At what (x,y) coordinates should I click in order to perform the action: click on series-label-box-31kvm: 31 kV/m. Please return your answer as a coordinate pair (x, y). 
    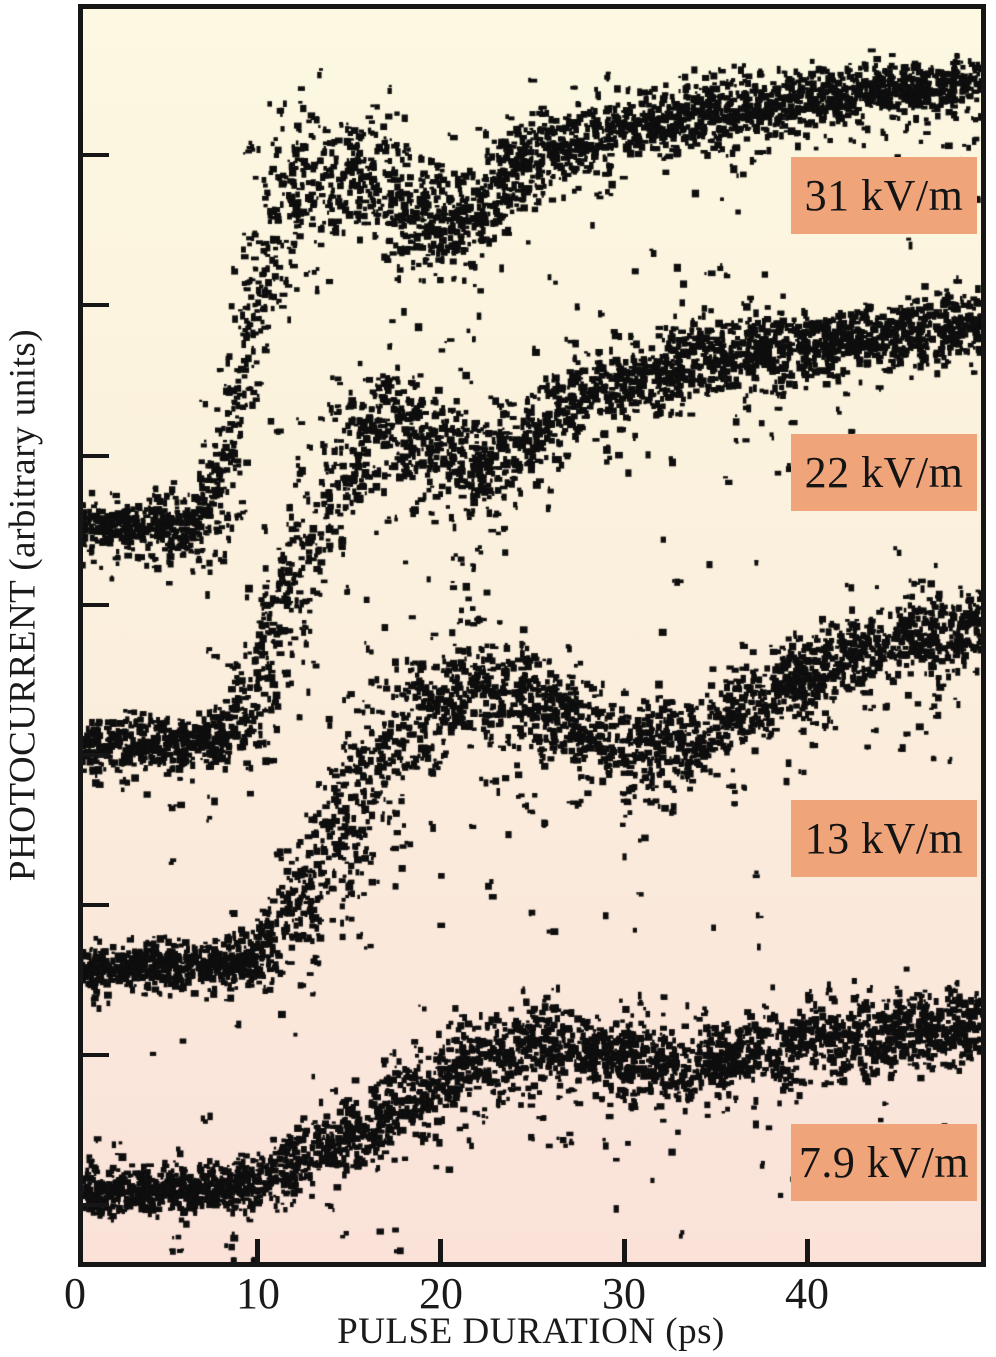
    Looking at the image, I should click on (884, 195).